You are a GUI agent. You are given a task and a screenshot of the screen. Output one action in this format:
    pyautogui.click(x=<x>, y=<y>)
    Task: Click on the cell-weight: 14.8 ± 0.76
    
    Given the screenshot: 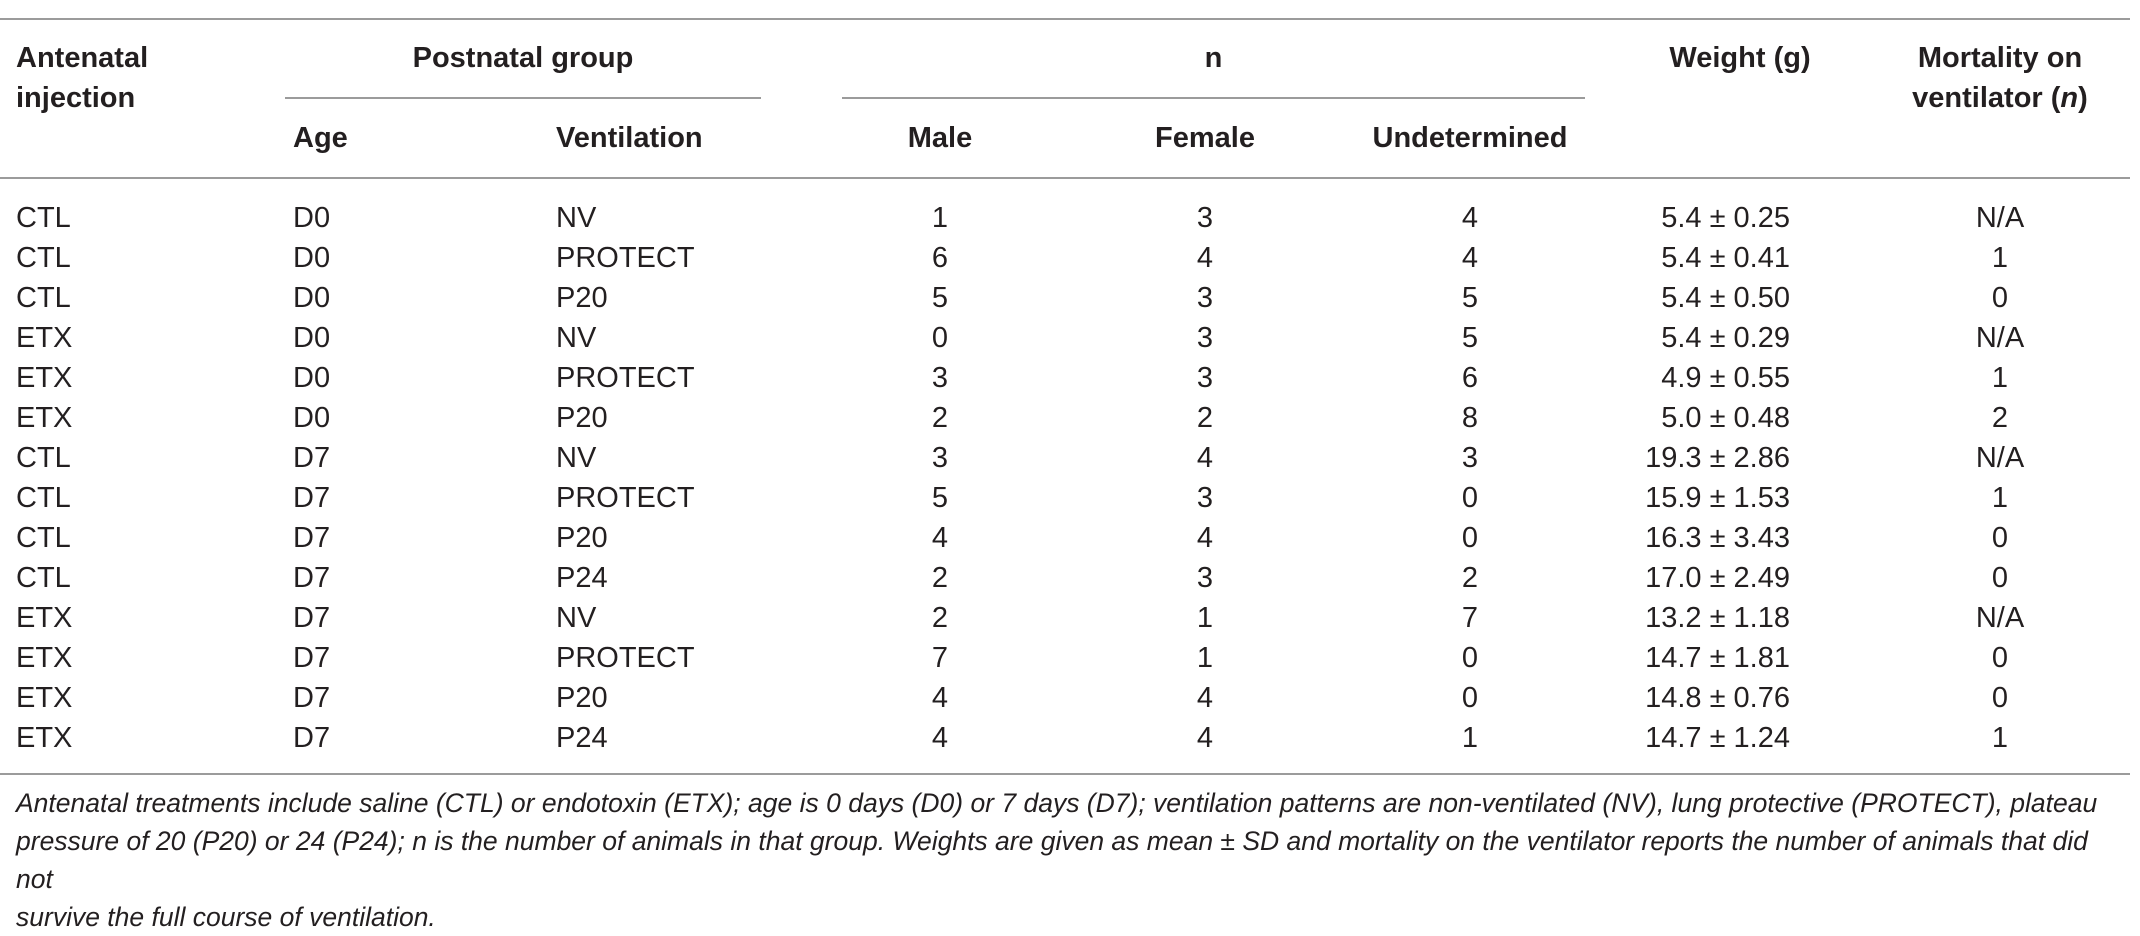 What is the action you would take?
    pyautogui.click(x=1717, y=698)
    